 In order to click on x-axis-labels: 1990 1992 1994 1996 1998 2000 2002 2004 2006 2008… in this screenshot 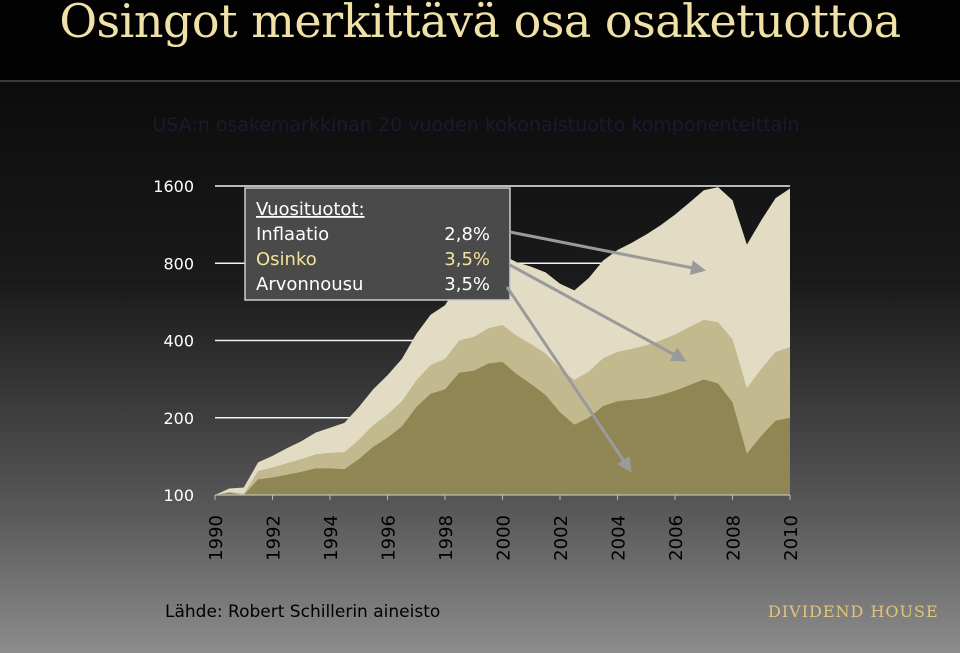, I will do `click(504, 538)`.